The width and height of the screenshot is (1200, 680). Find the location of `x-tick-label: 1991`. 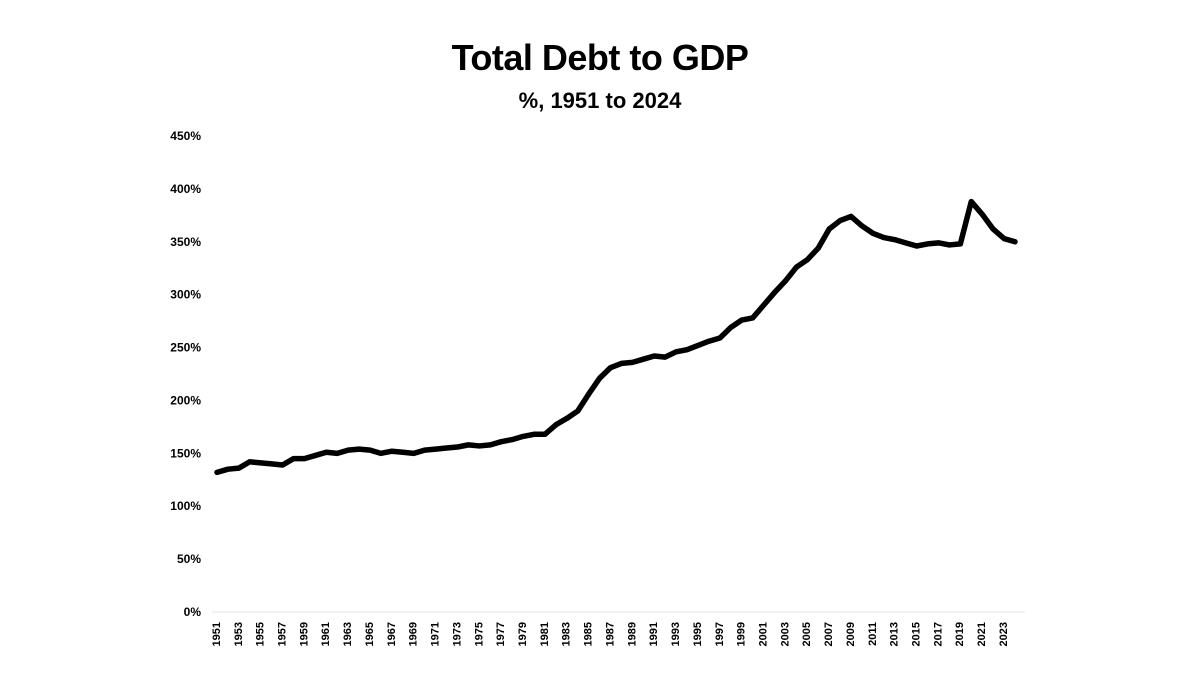

x-tick-label: 1991 is located at coordinates (654, 634).